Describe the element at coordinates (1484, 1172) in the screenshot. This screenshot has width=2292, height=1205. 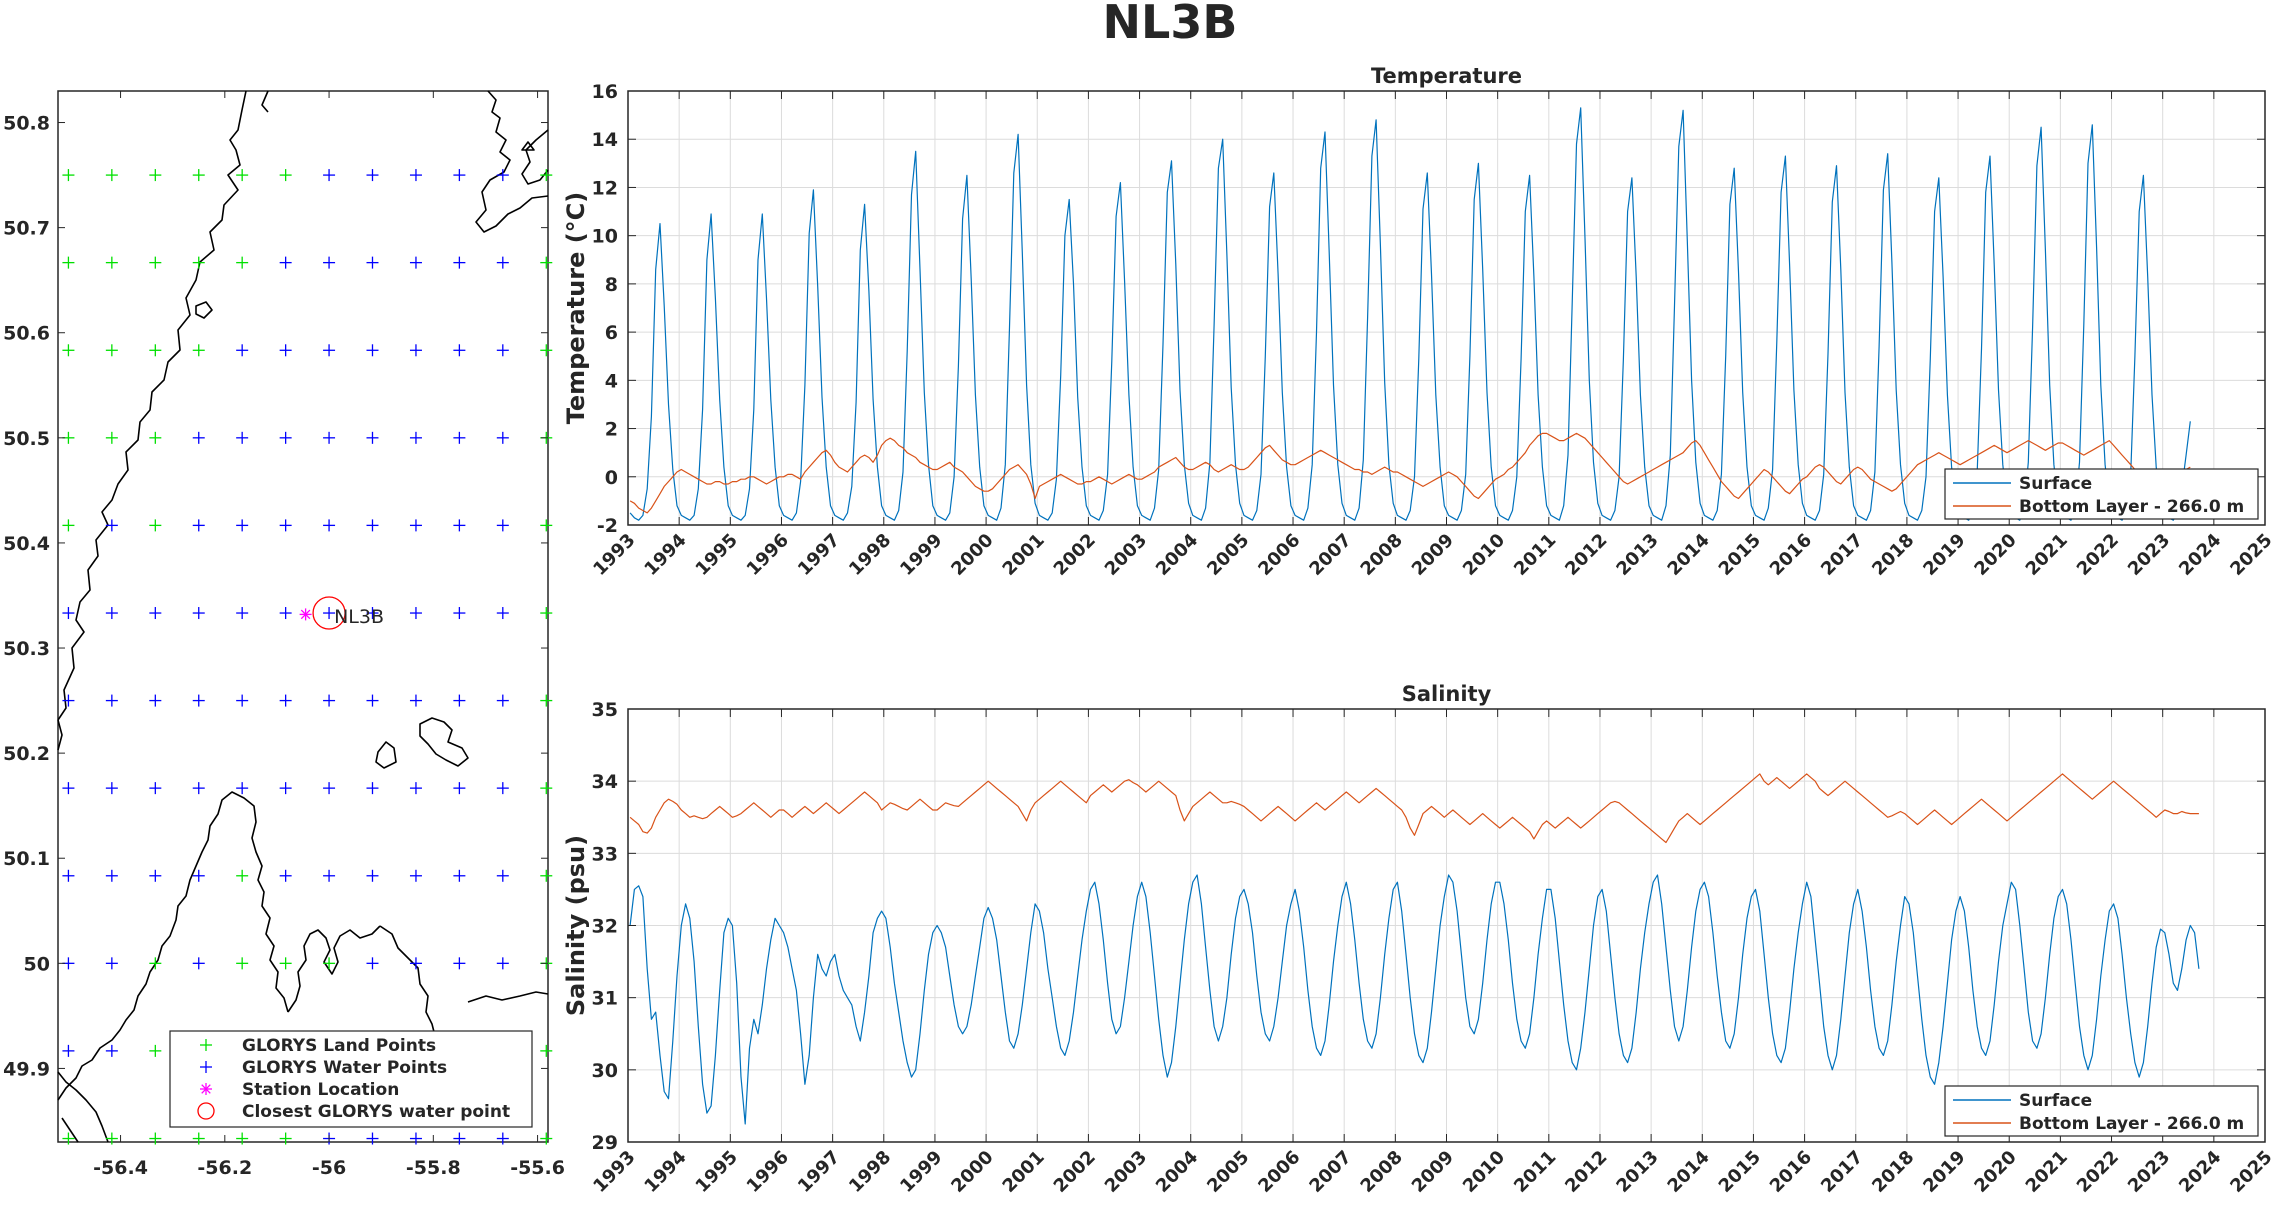
I see `x-tick-label: 2010` at that location.